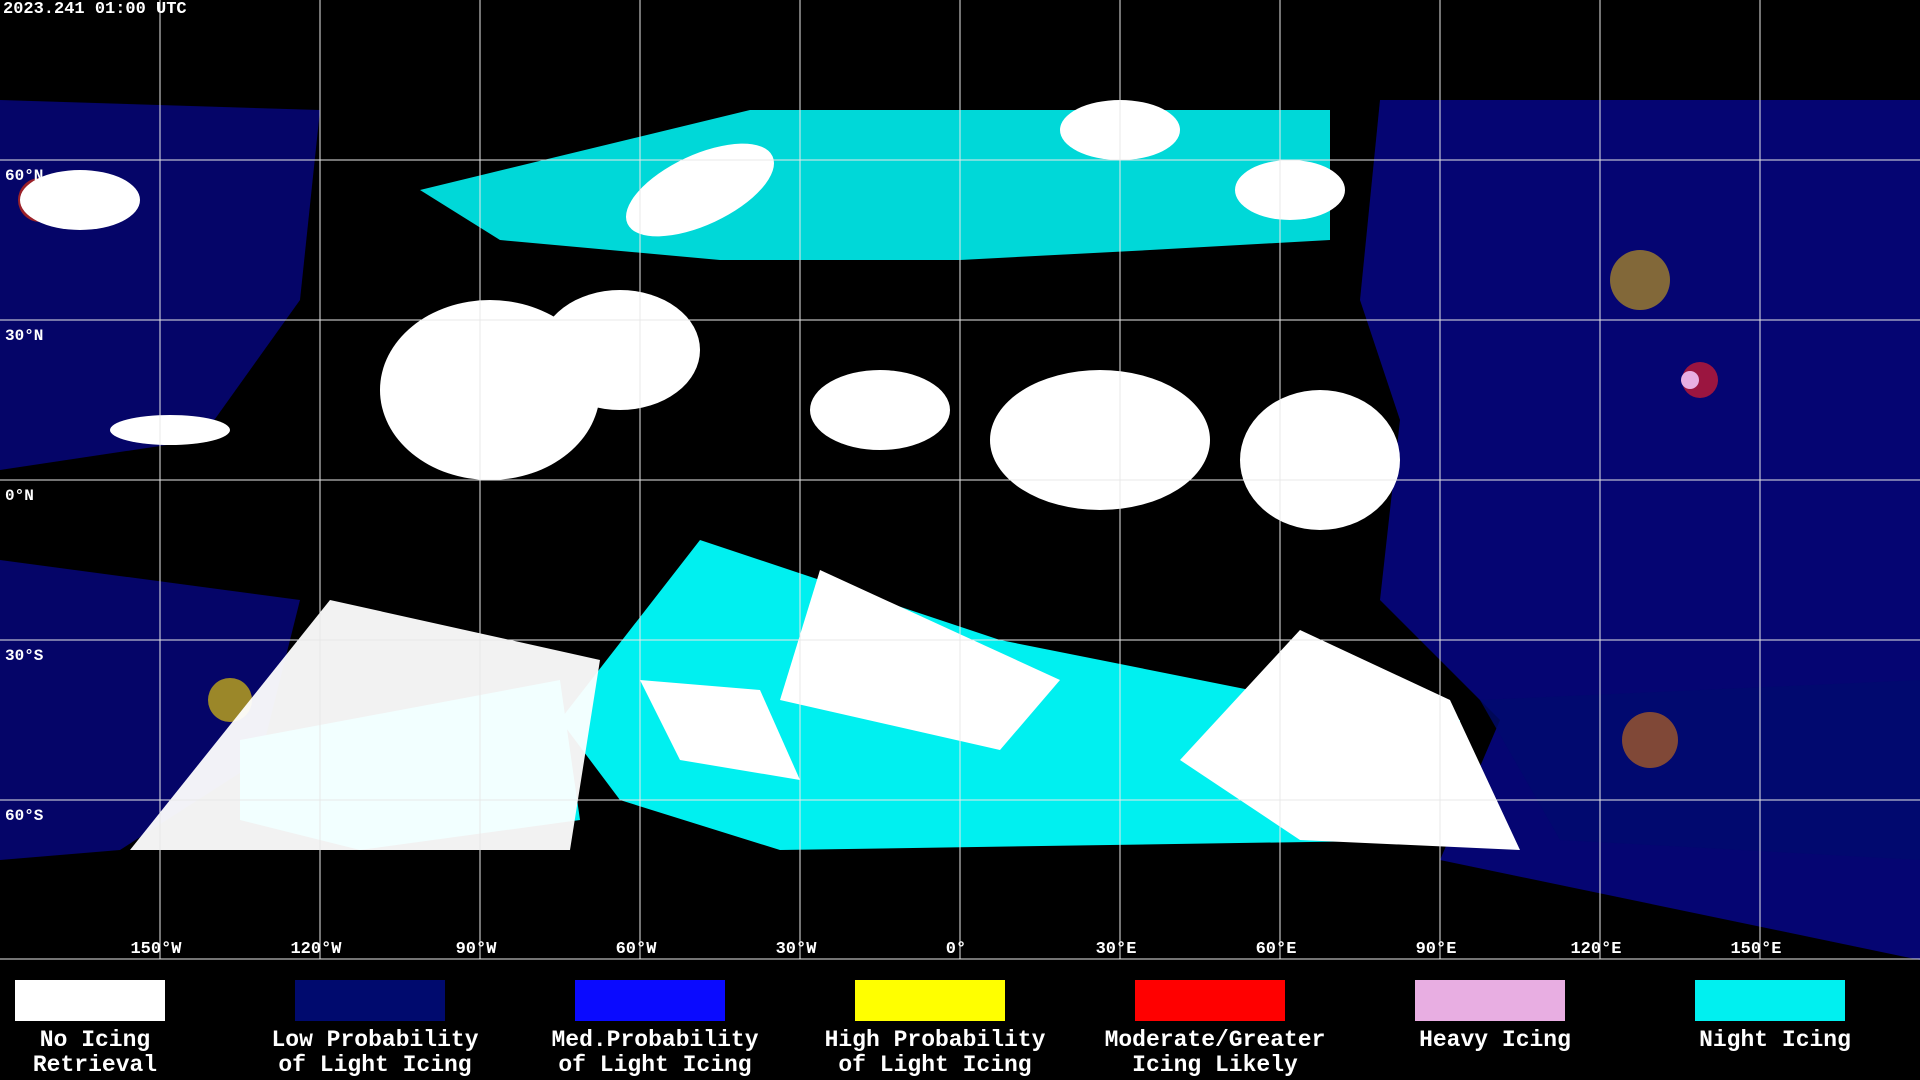 The height and width of the screenshot is (1080, 1920). I want to click on longitude-label: 0°, so click(956, 949).